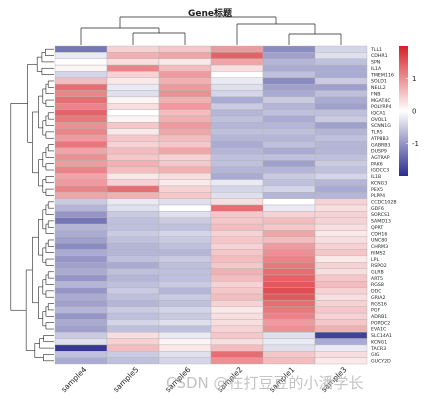 The image size is (435, 404). What do you see at coordinates (381, 101) in the screenshot?
I see `row-label: MGAT4C` at bounding box center [381, 101].